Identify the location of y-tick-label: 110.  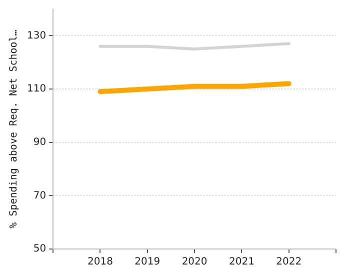
(36, 89).